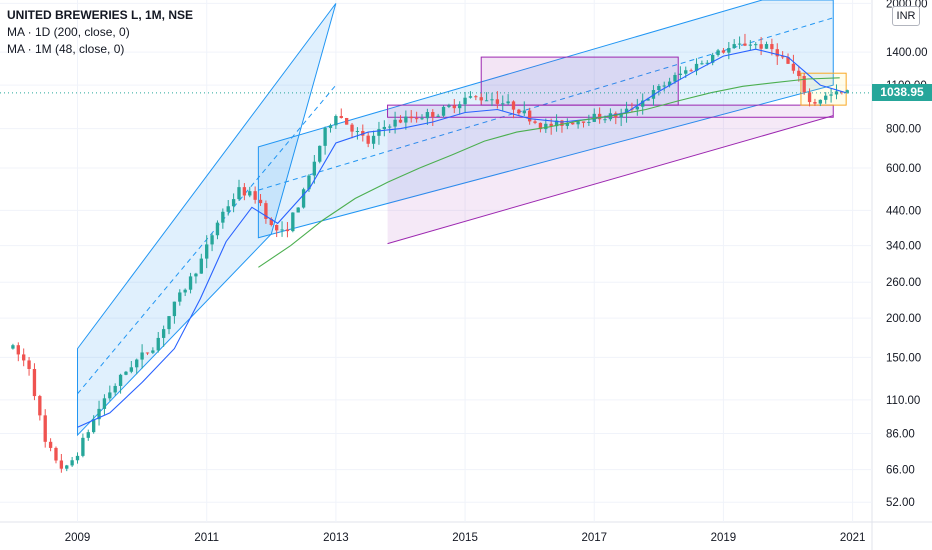 The height and width of the screenshot is (550, 932). Describe the element at coordinates (900, 471) in the screenshot. I see `y-tick-label: 66.00` at that location.